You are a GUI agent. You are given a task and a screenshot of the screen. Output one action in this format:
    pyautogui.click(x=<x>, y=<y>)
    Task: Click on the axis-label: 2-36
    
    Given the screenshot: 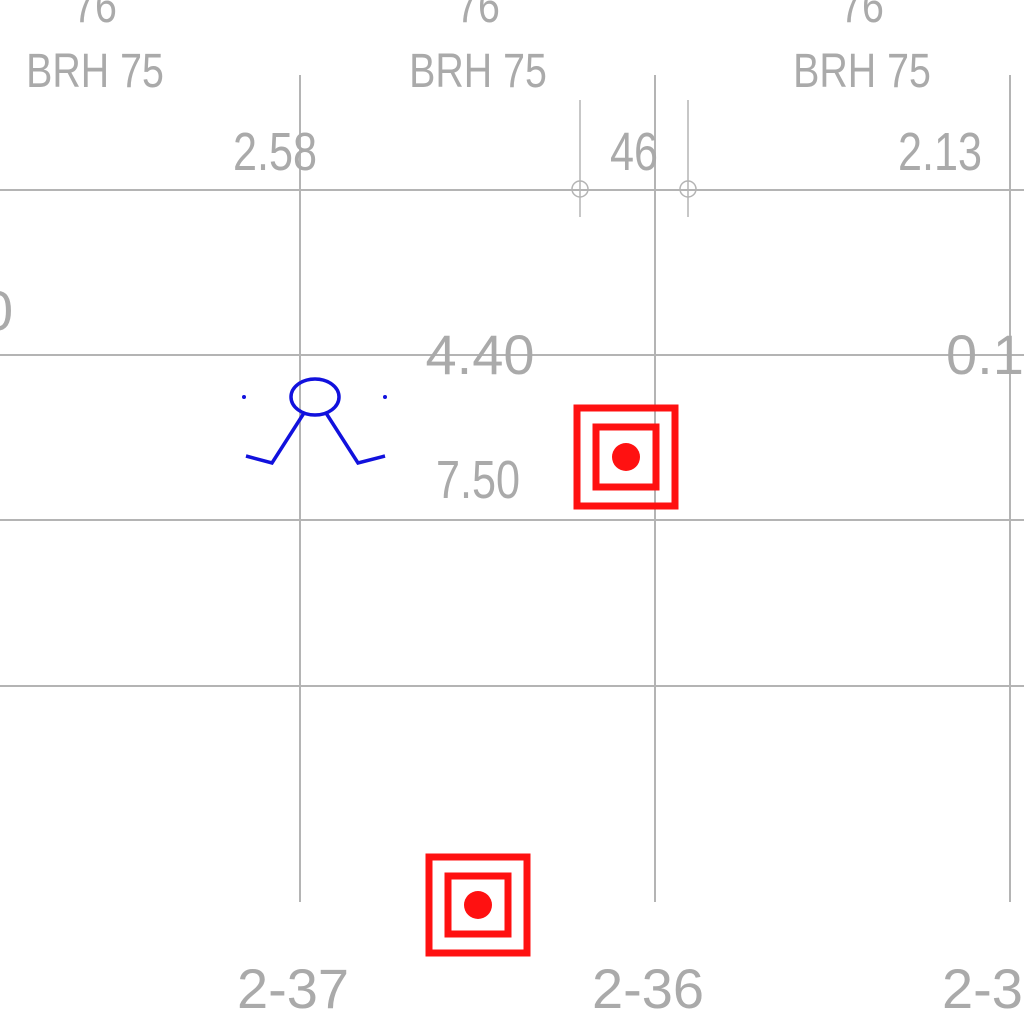 What is the action you would take?
    pyautogui.click(x=648, y=988)
    